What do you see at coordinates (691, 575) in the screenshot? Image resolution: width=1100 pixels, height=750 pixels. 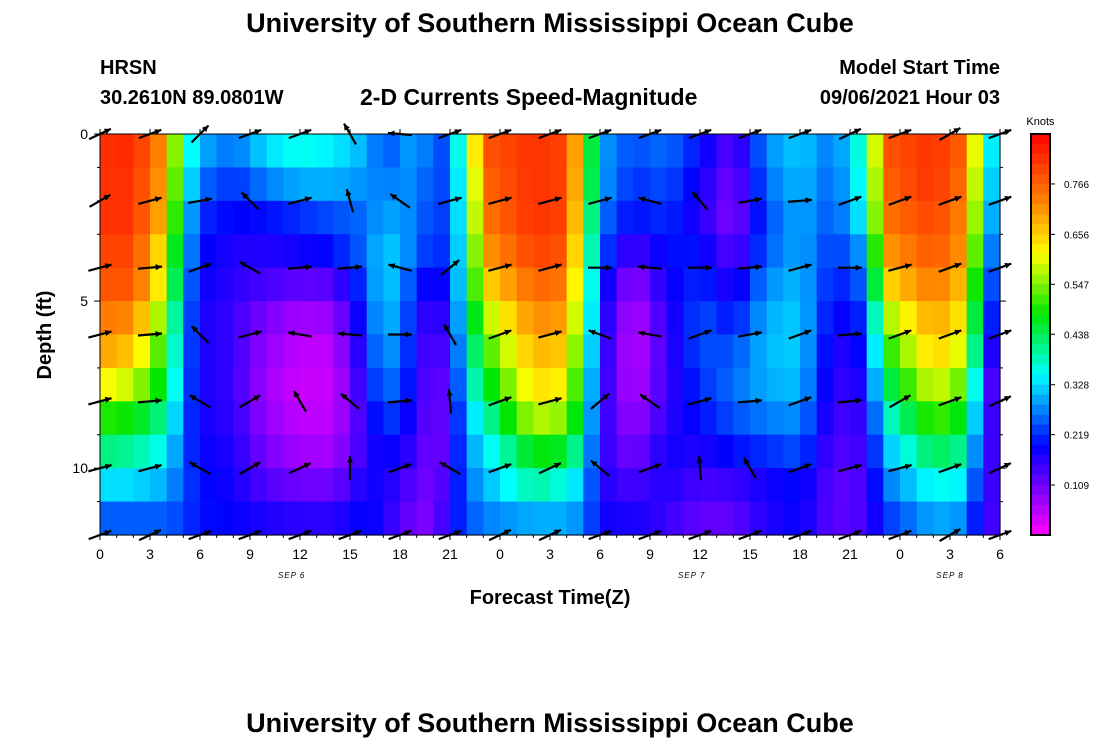 I see `date-label: SEP 7` at bounding box center [691, 575].